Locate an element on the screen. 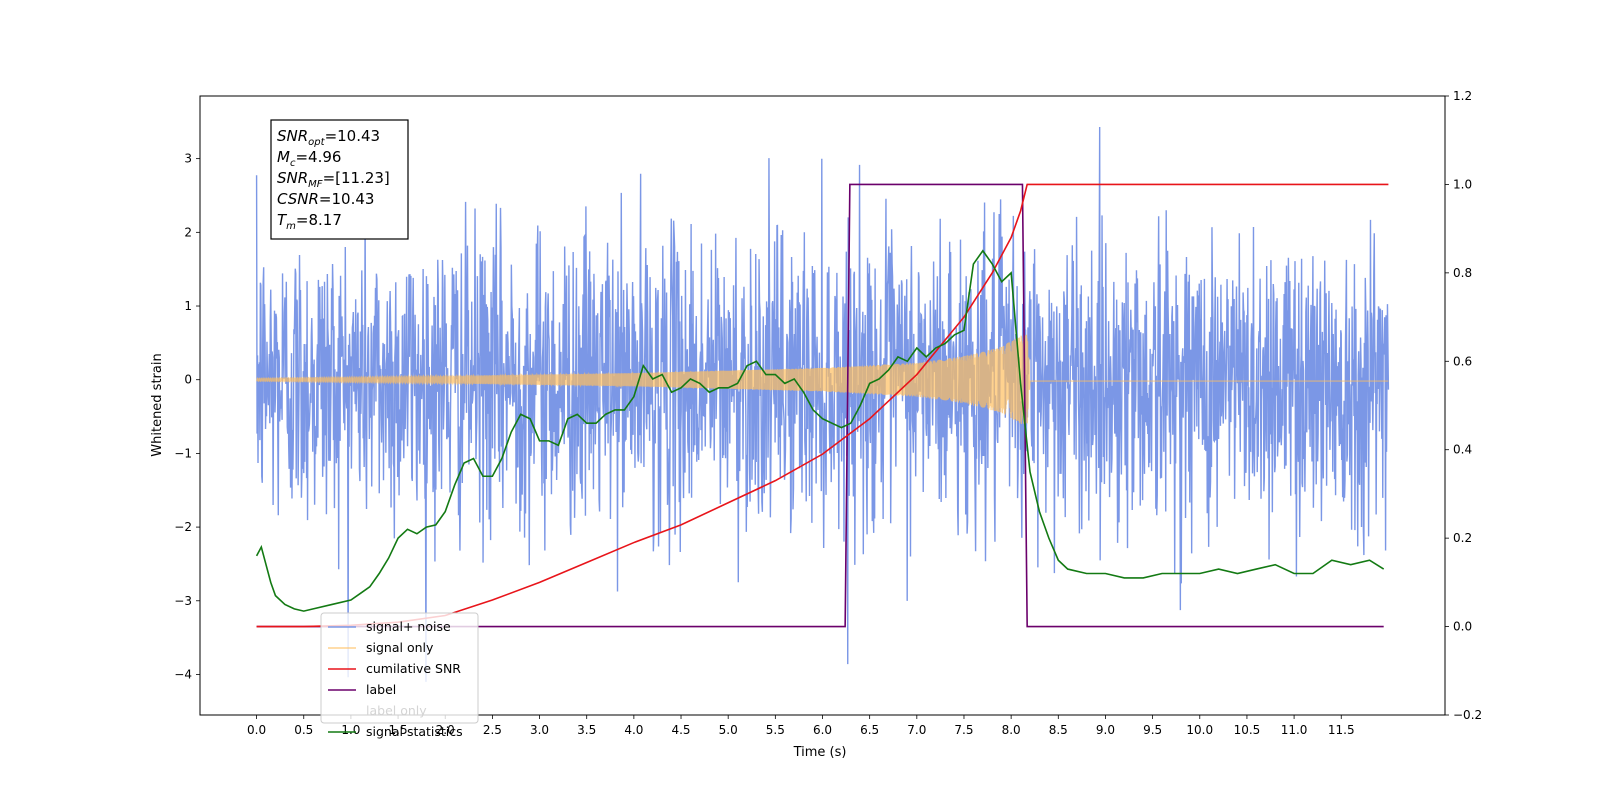  annotation-value: =8.17 is located at coordinates (319, 220).